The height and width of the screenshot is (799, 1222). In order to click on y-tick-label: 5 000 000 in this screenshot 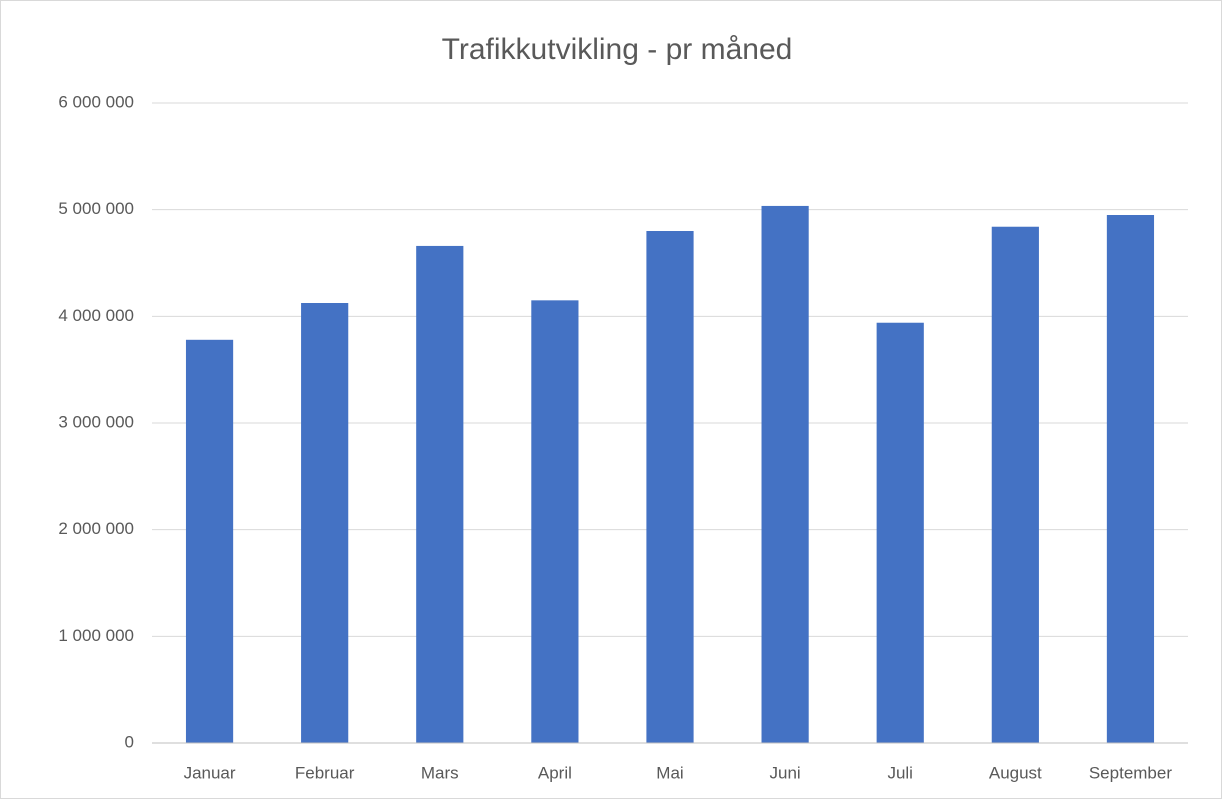, I will do `click(96, 208)`.